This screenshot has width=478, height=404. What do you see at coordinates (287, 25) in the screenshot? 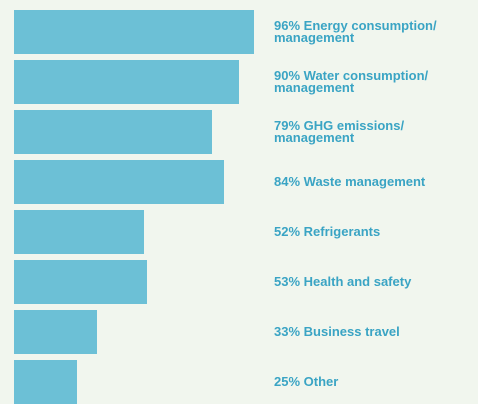
I see `value-label: 96%` at bounding box center [287, 25].